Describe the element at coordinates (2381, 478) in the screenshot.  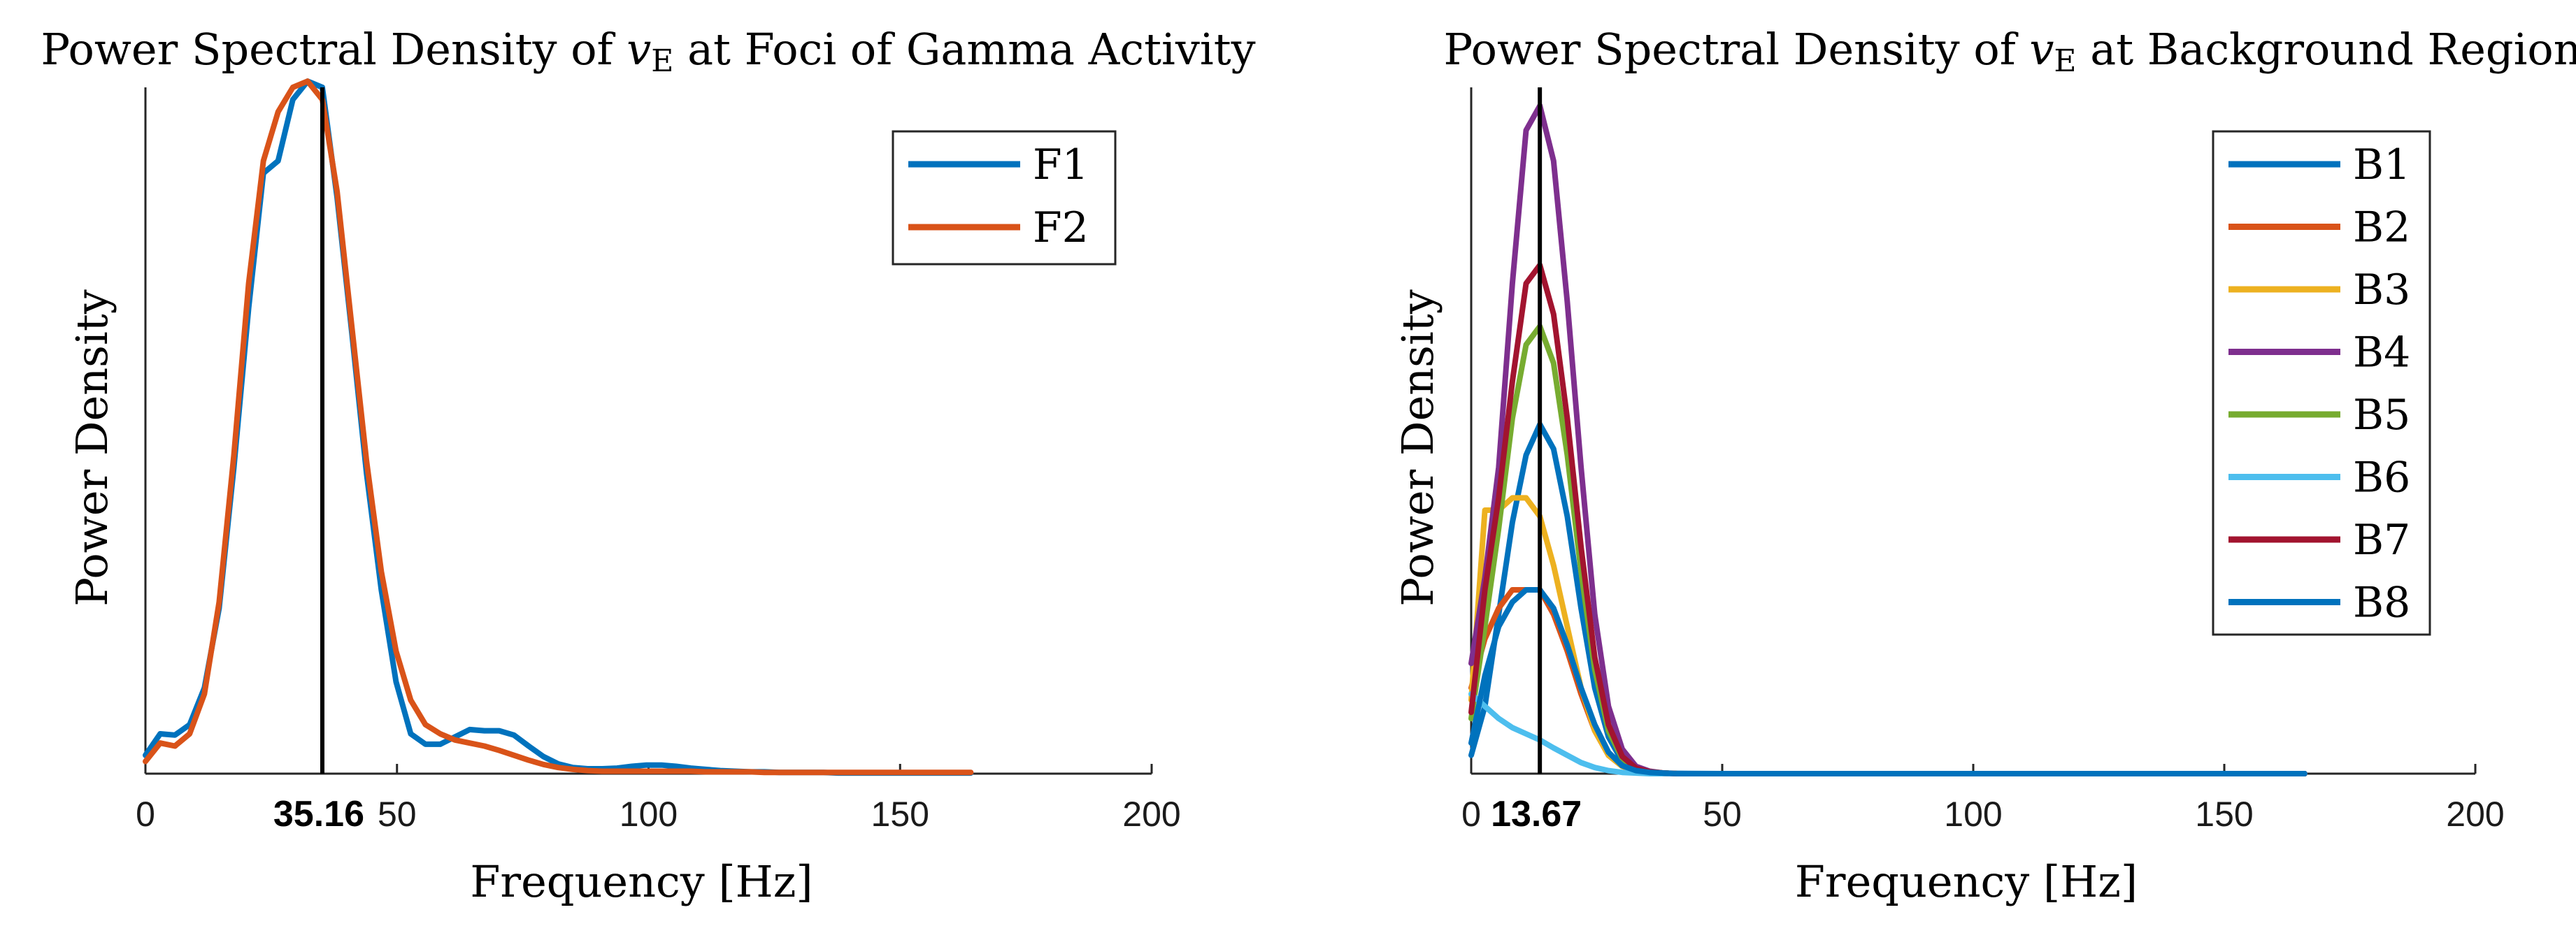
I see `legend-label-B6: B6` at that location.